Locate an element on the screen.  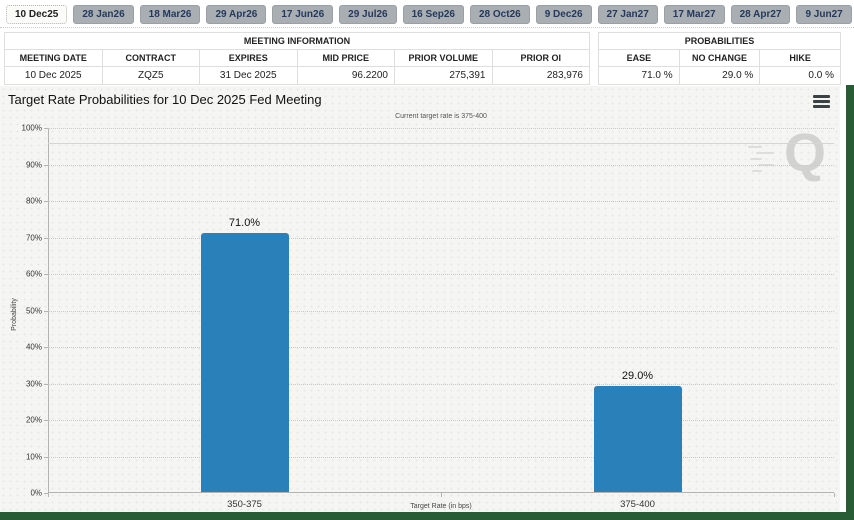
y-tick-label: 80% is located at coordinates (33, 201).